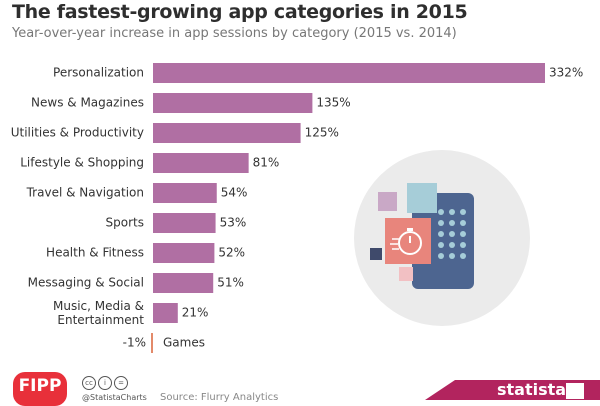 Image resolution: width=600 pixels, height=406 pixels. What do you see at coordinates (233, 223) in the screenshot?
I see `value-label: 53%` at bounding box center [233, 223].